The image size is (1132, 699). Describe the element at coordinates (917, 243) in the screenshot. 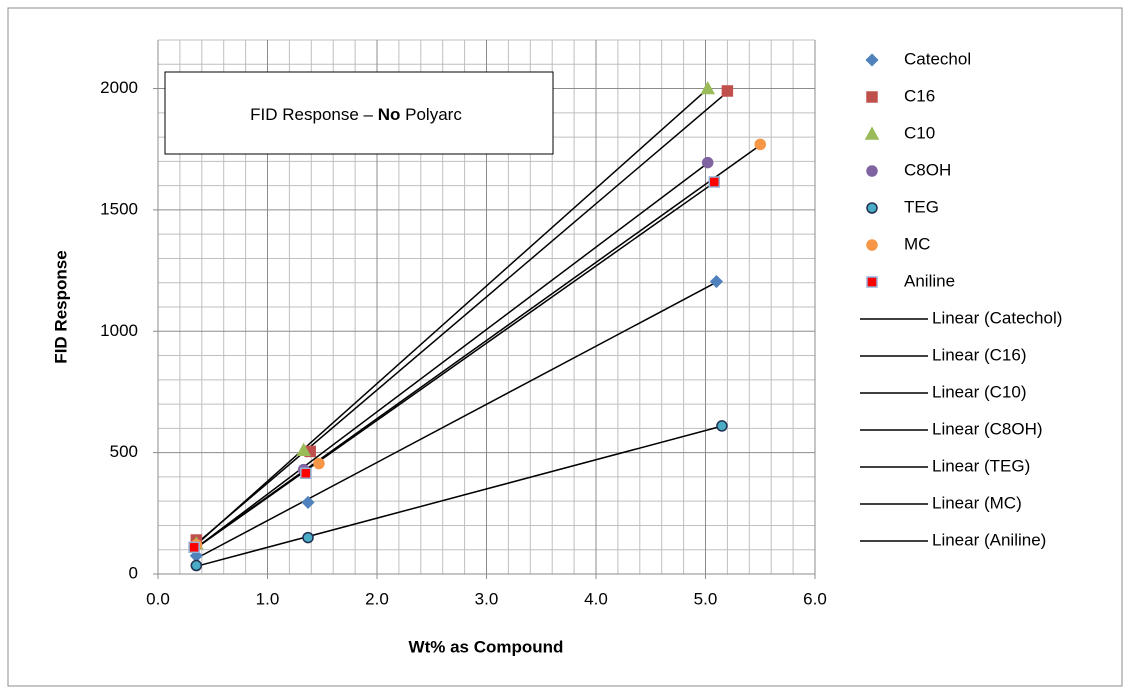

I see `legend-label: MC` at that location.